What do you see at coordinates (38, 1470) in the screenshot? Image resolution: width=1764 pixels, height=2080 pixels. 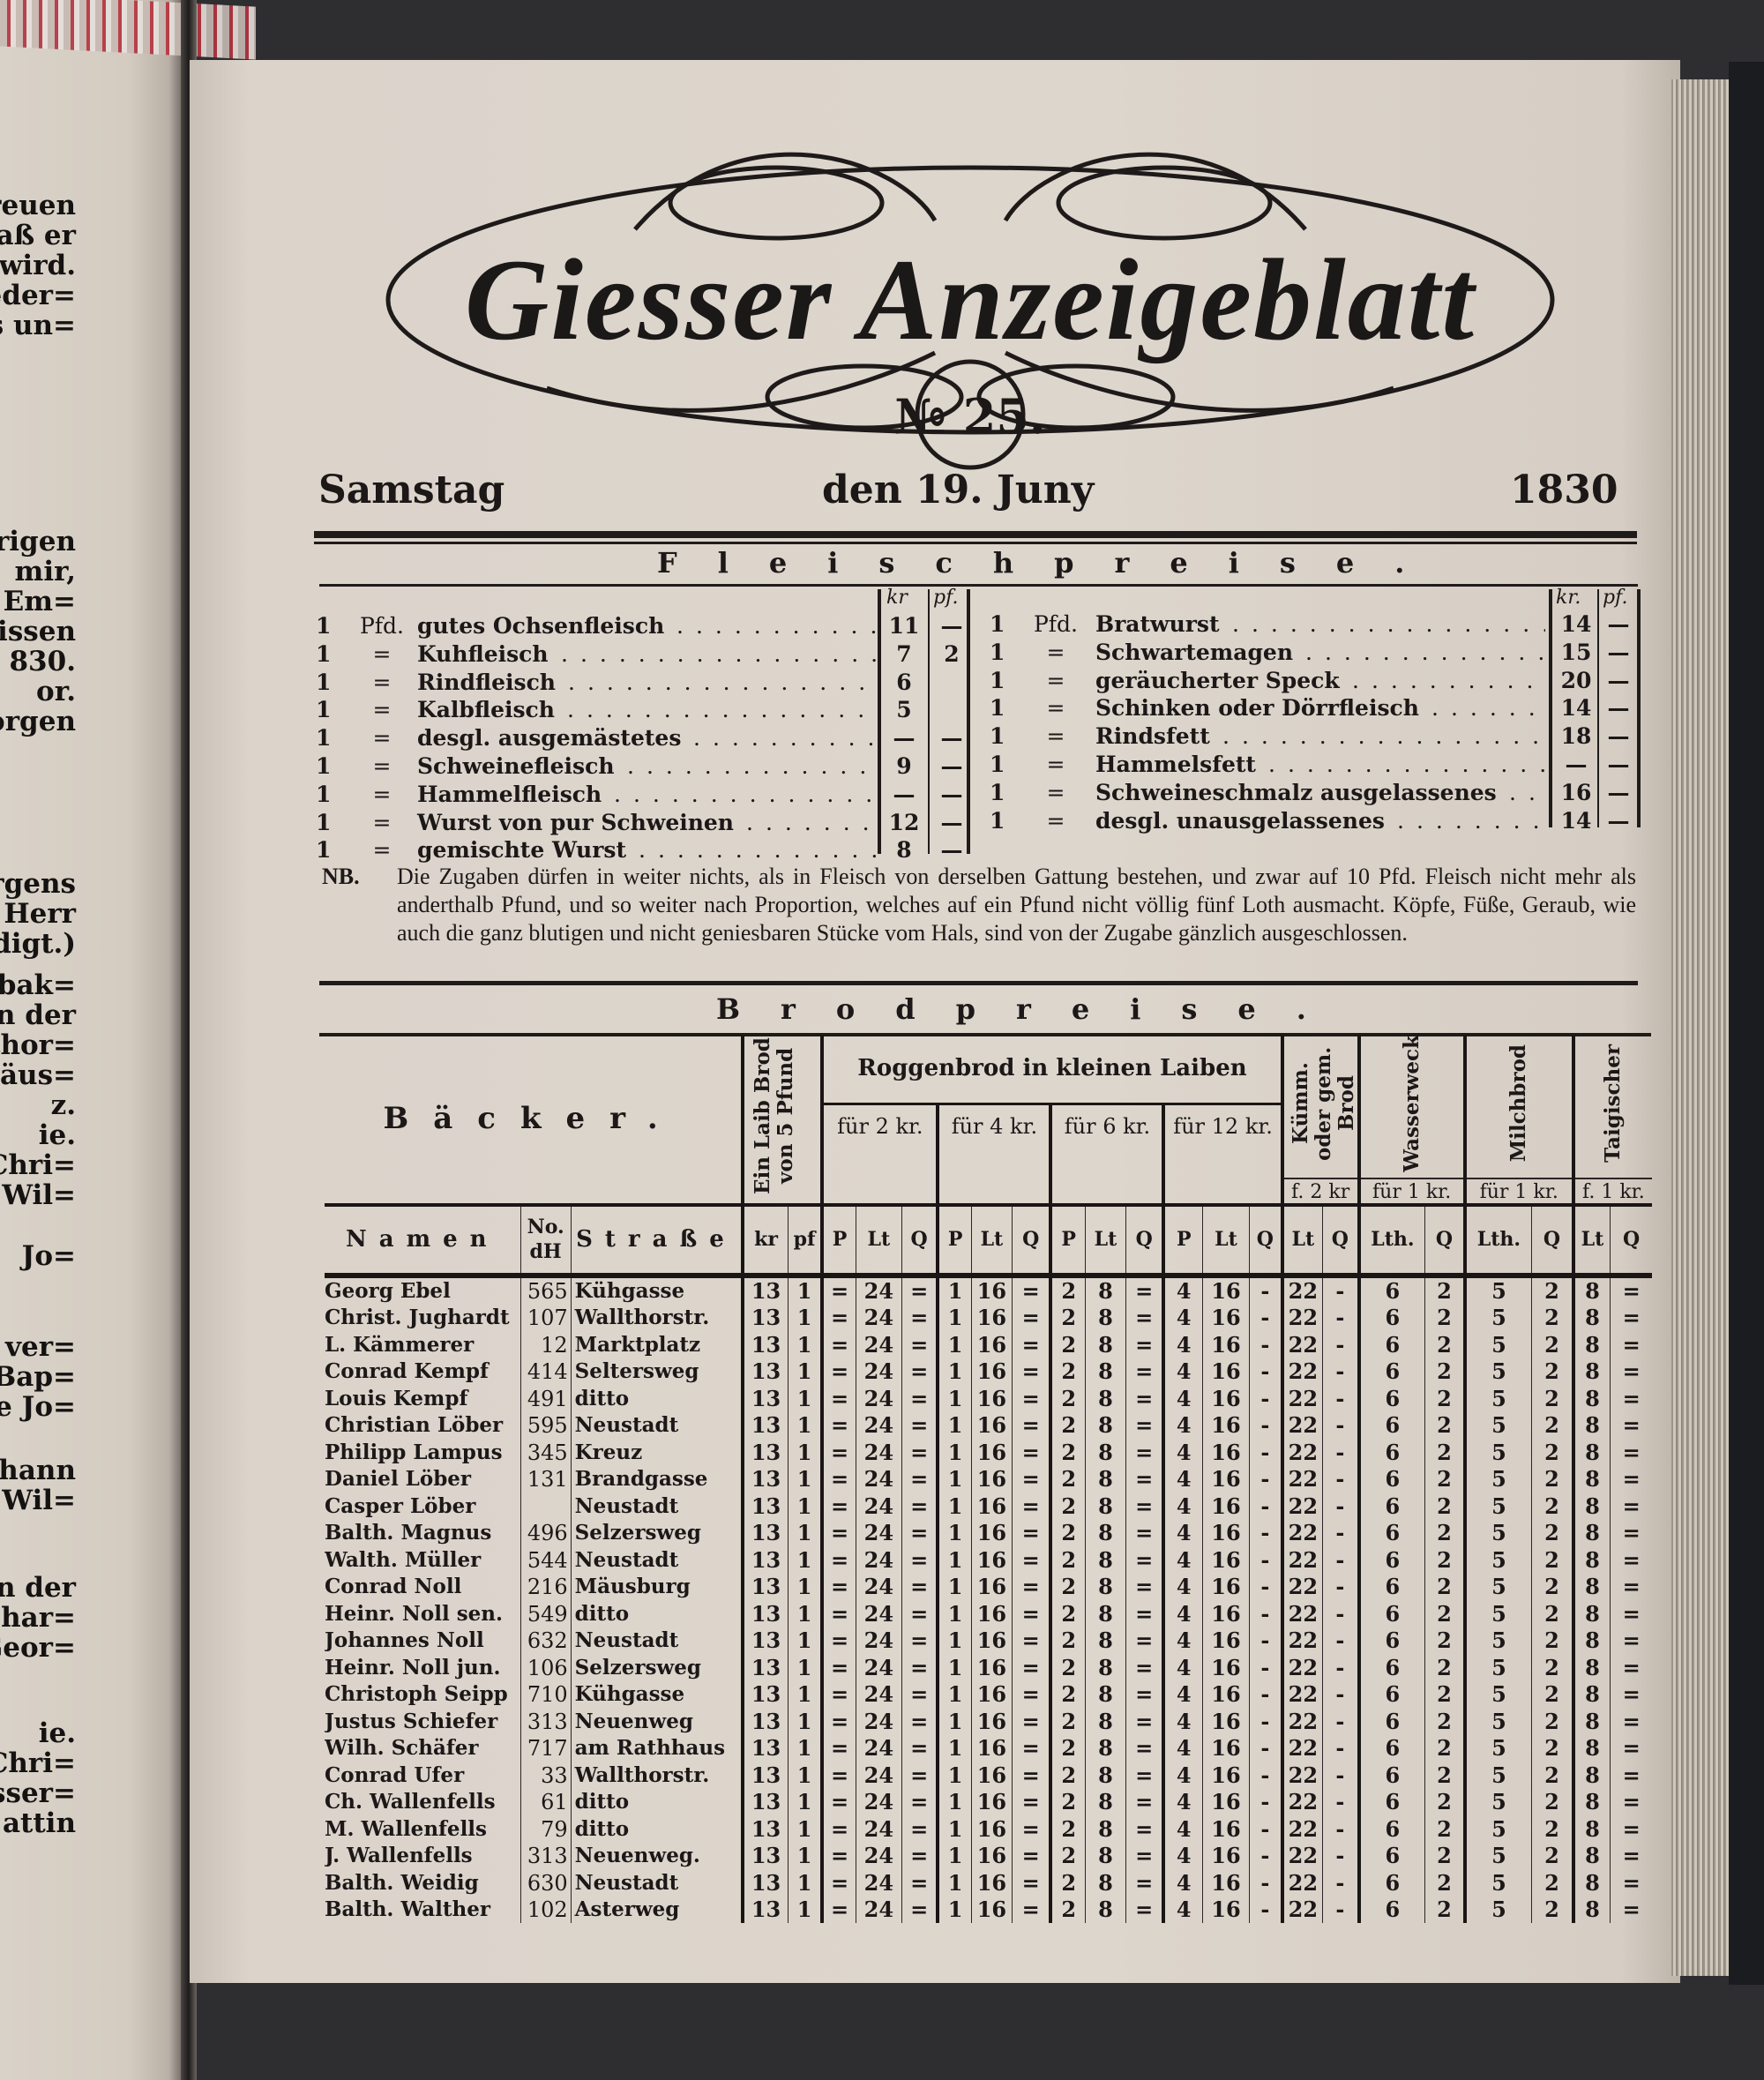 I see `left-page-line: ohann` at bounding box center [38, 1470].